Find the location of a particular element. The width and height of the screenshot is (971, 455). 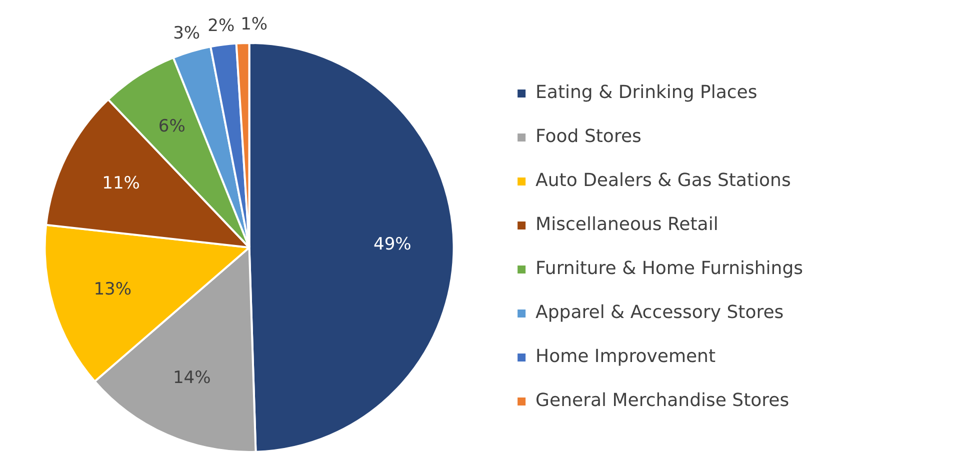

legend-label: Miscellaneous Retail is located at coordinates (627, 225).